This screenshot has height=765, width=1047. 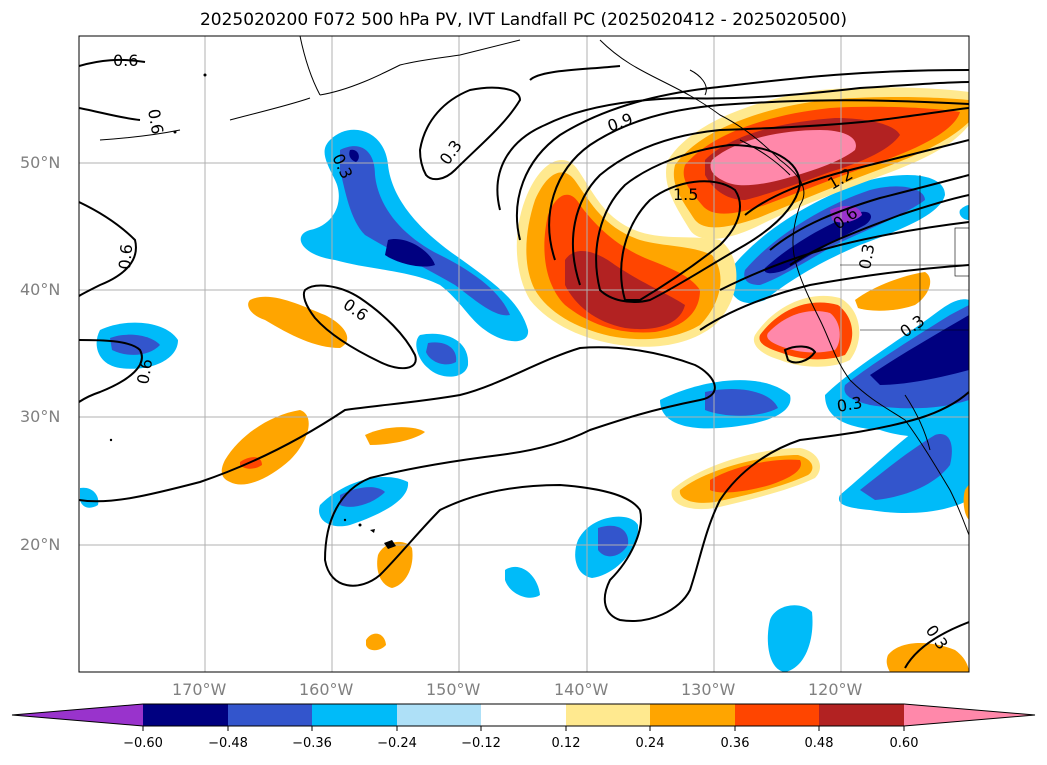 What do you see at coordinates (228, 743) in the screenshot?
I see `colorbar-tick-label: −0.48` at bounding box center [228, 743].